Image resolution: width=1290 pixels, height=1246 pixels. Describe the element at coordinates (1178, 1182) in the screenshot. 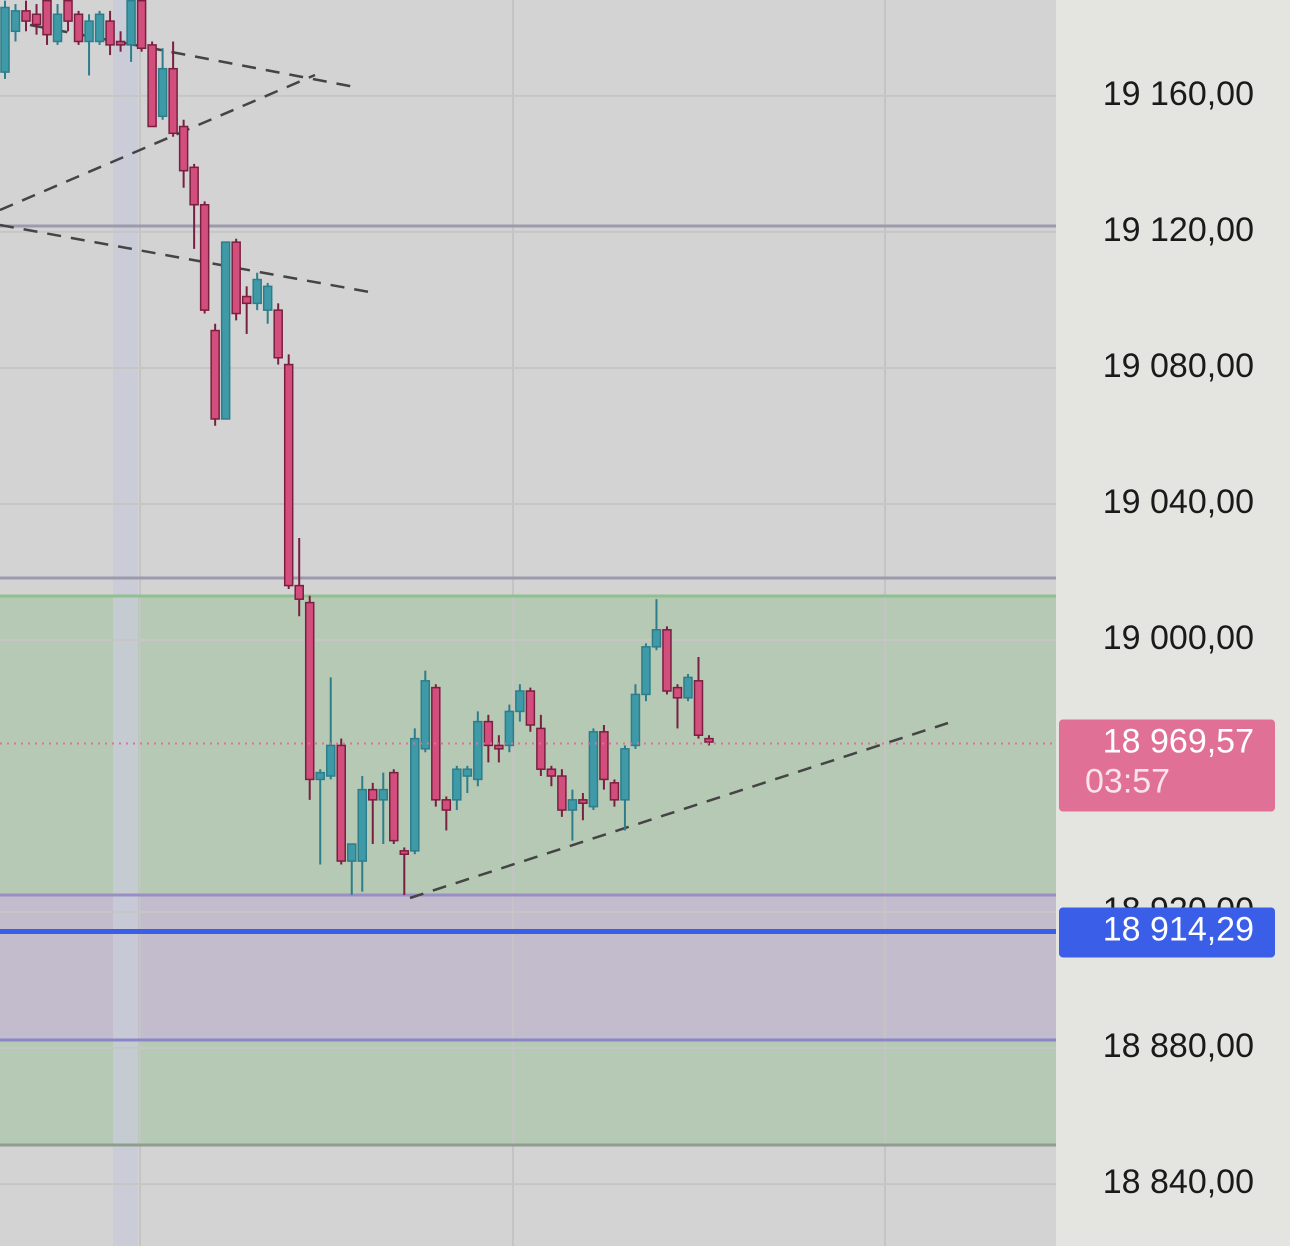

I see `y-tick-label: 18 840,00` at that location.